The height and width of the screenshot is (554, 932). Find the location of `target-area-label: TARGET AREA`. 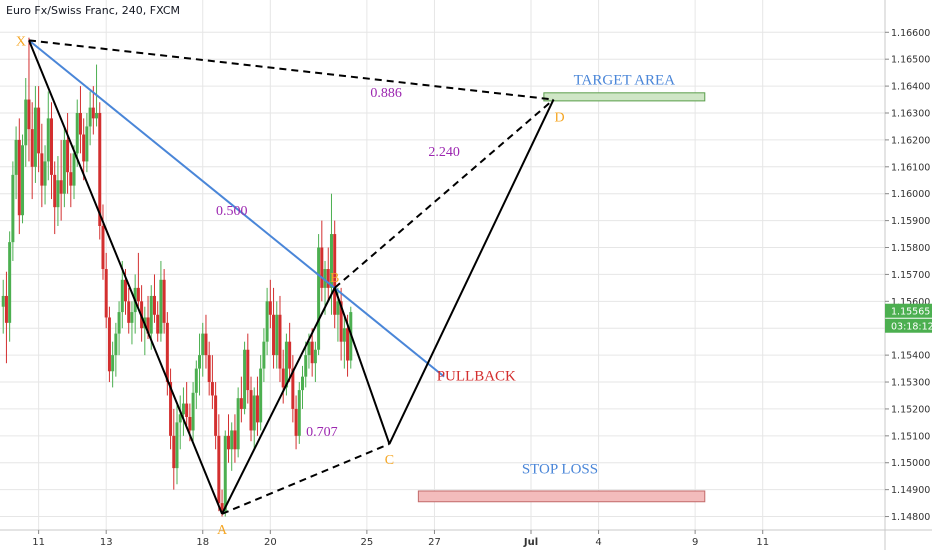

target-area-label: TARGET AREA is located at coordinates (625, 81).